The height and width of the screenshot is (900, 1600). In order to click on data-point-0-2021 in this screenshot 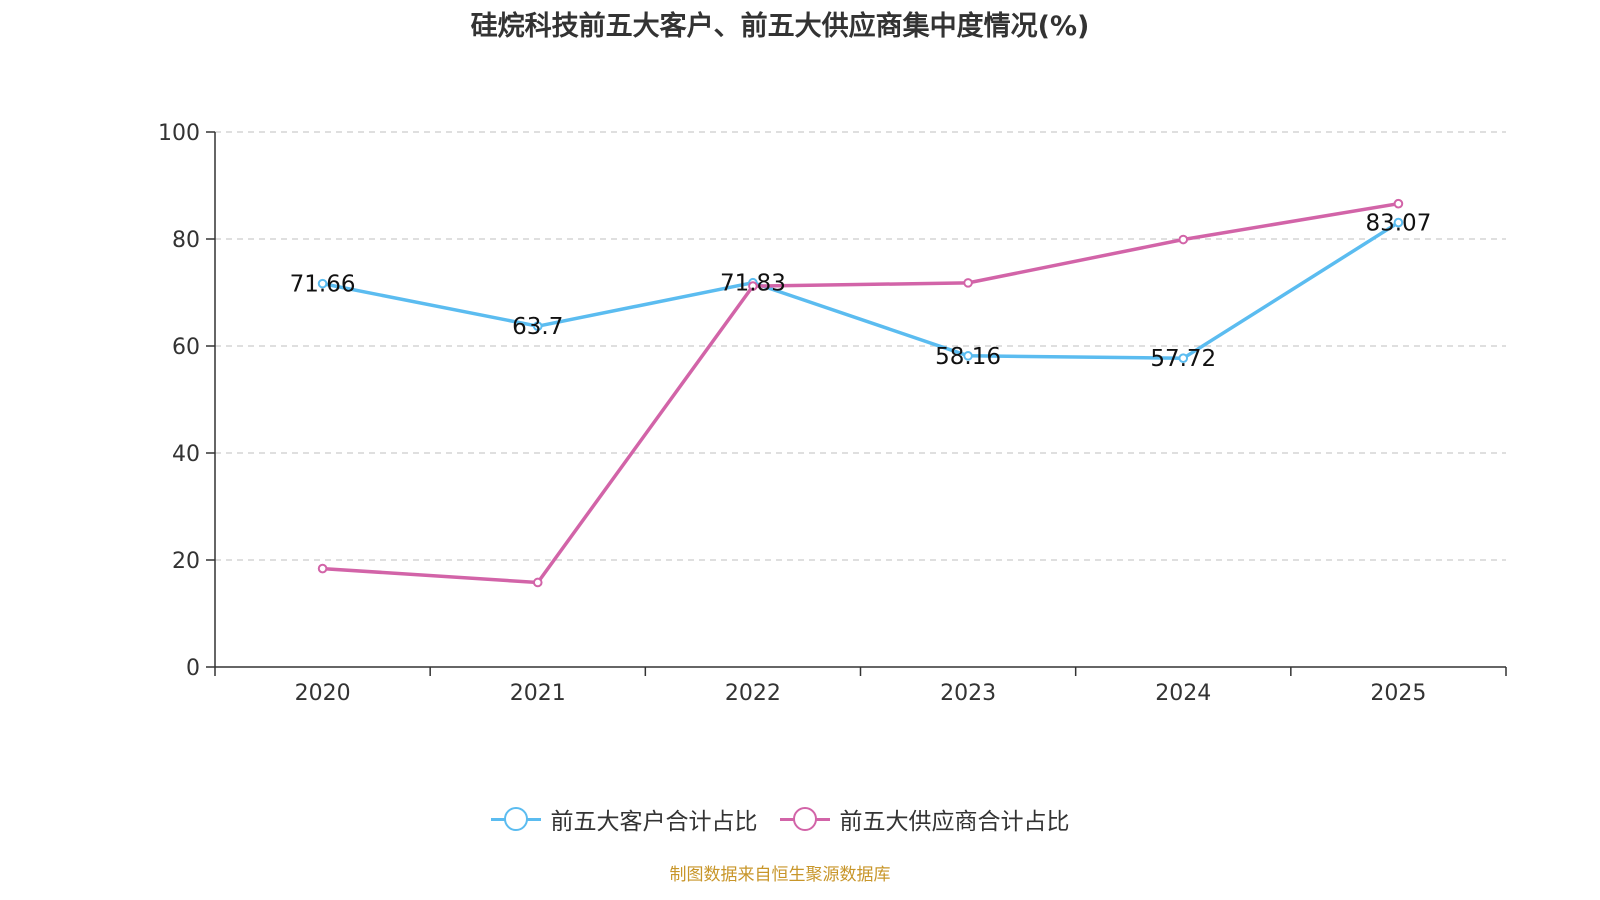, I will do `click(537, 326)`.